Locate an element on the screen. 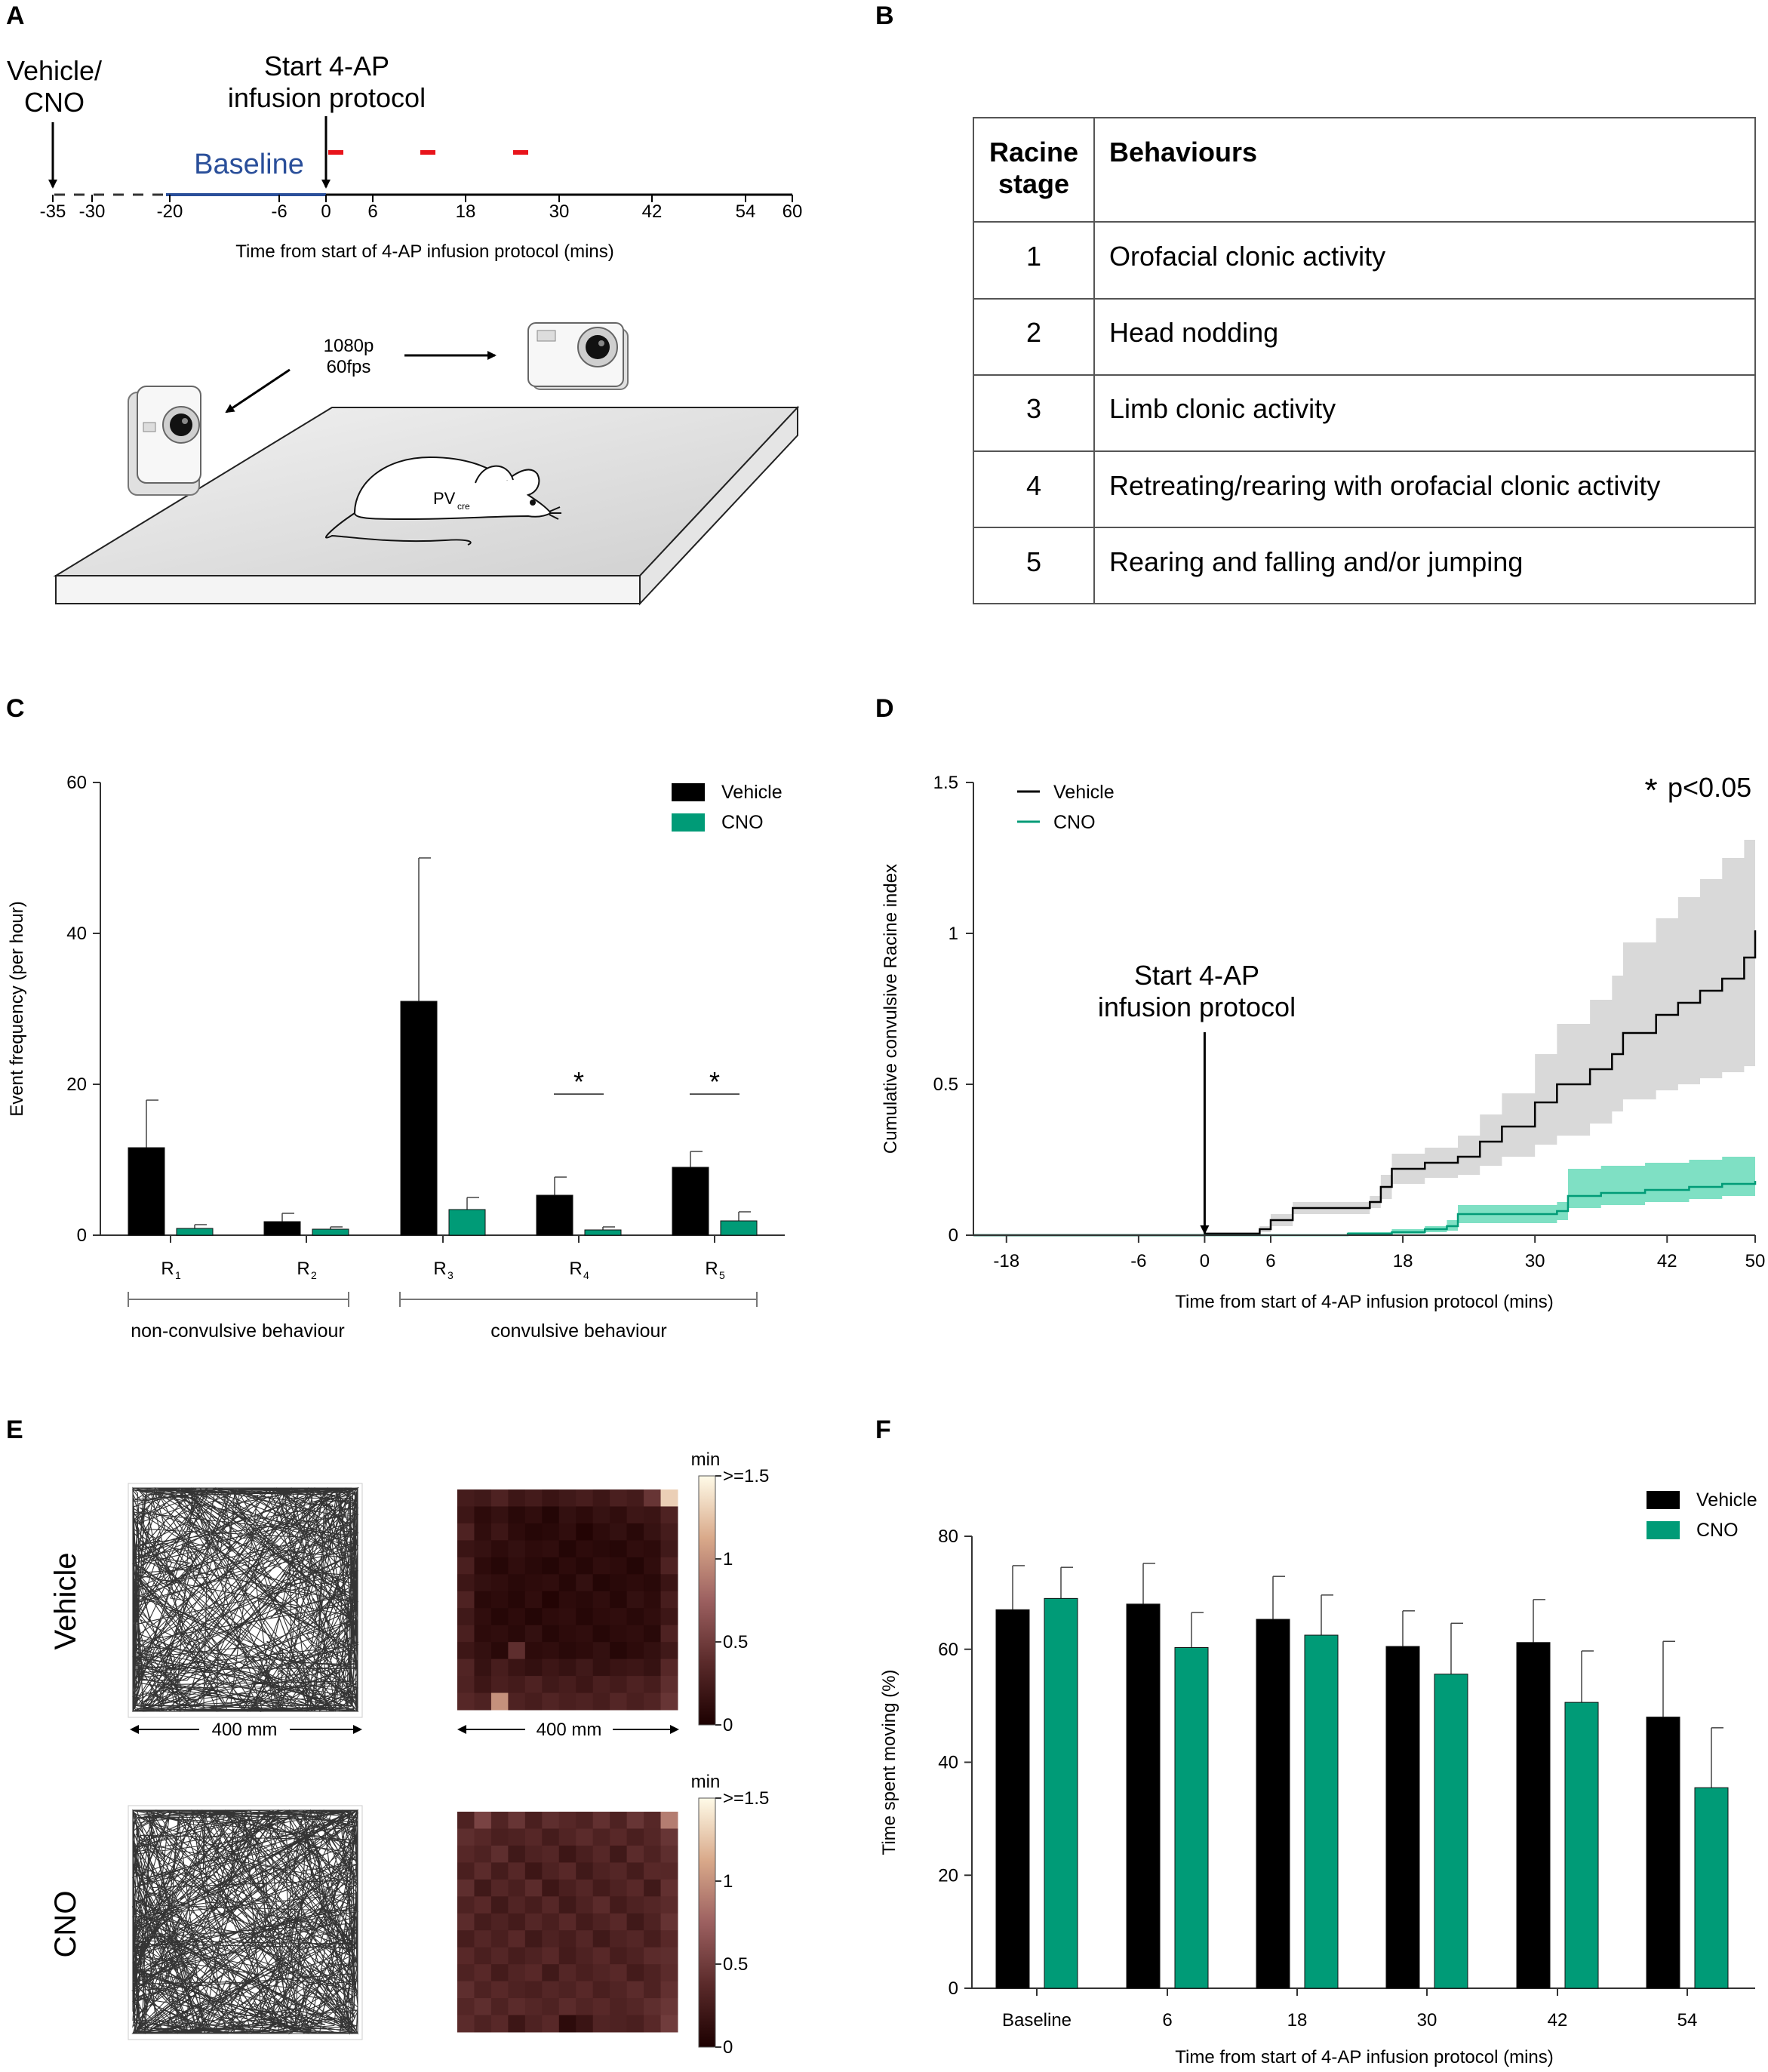 Image resolution: width=1768 pixels, height=2072 pixels. legend-swatch-cno is located at coordinates (1663, 1530).